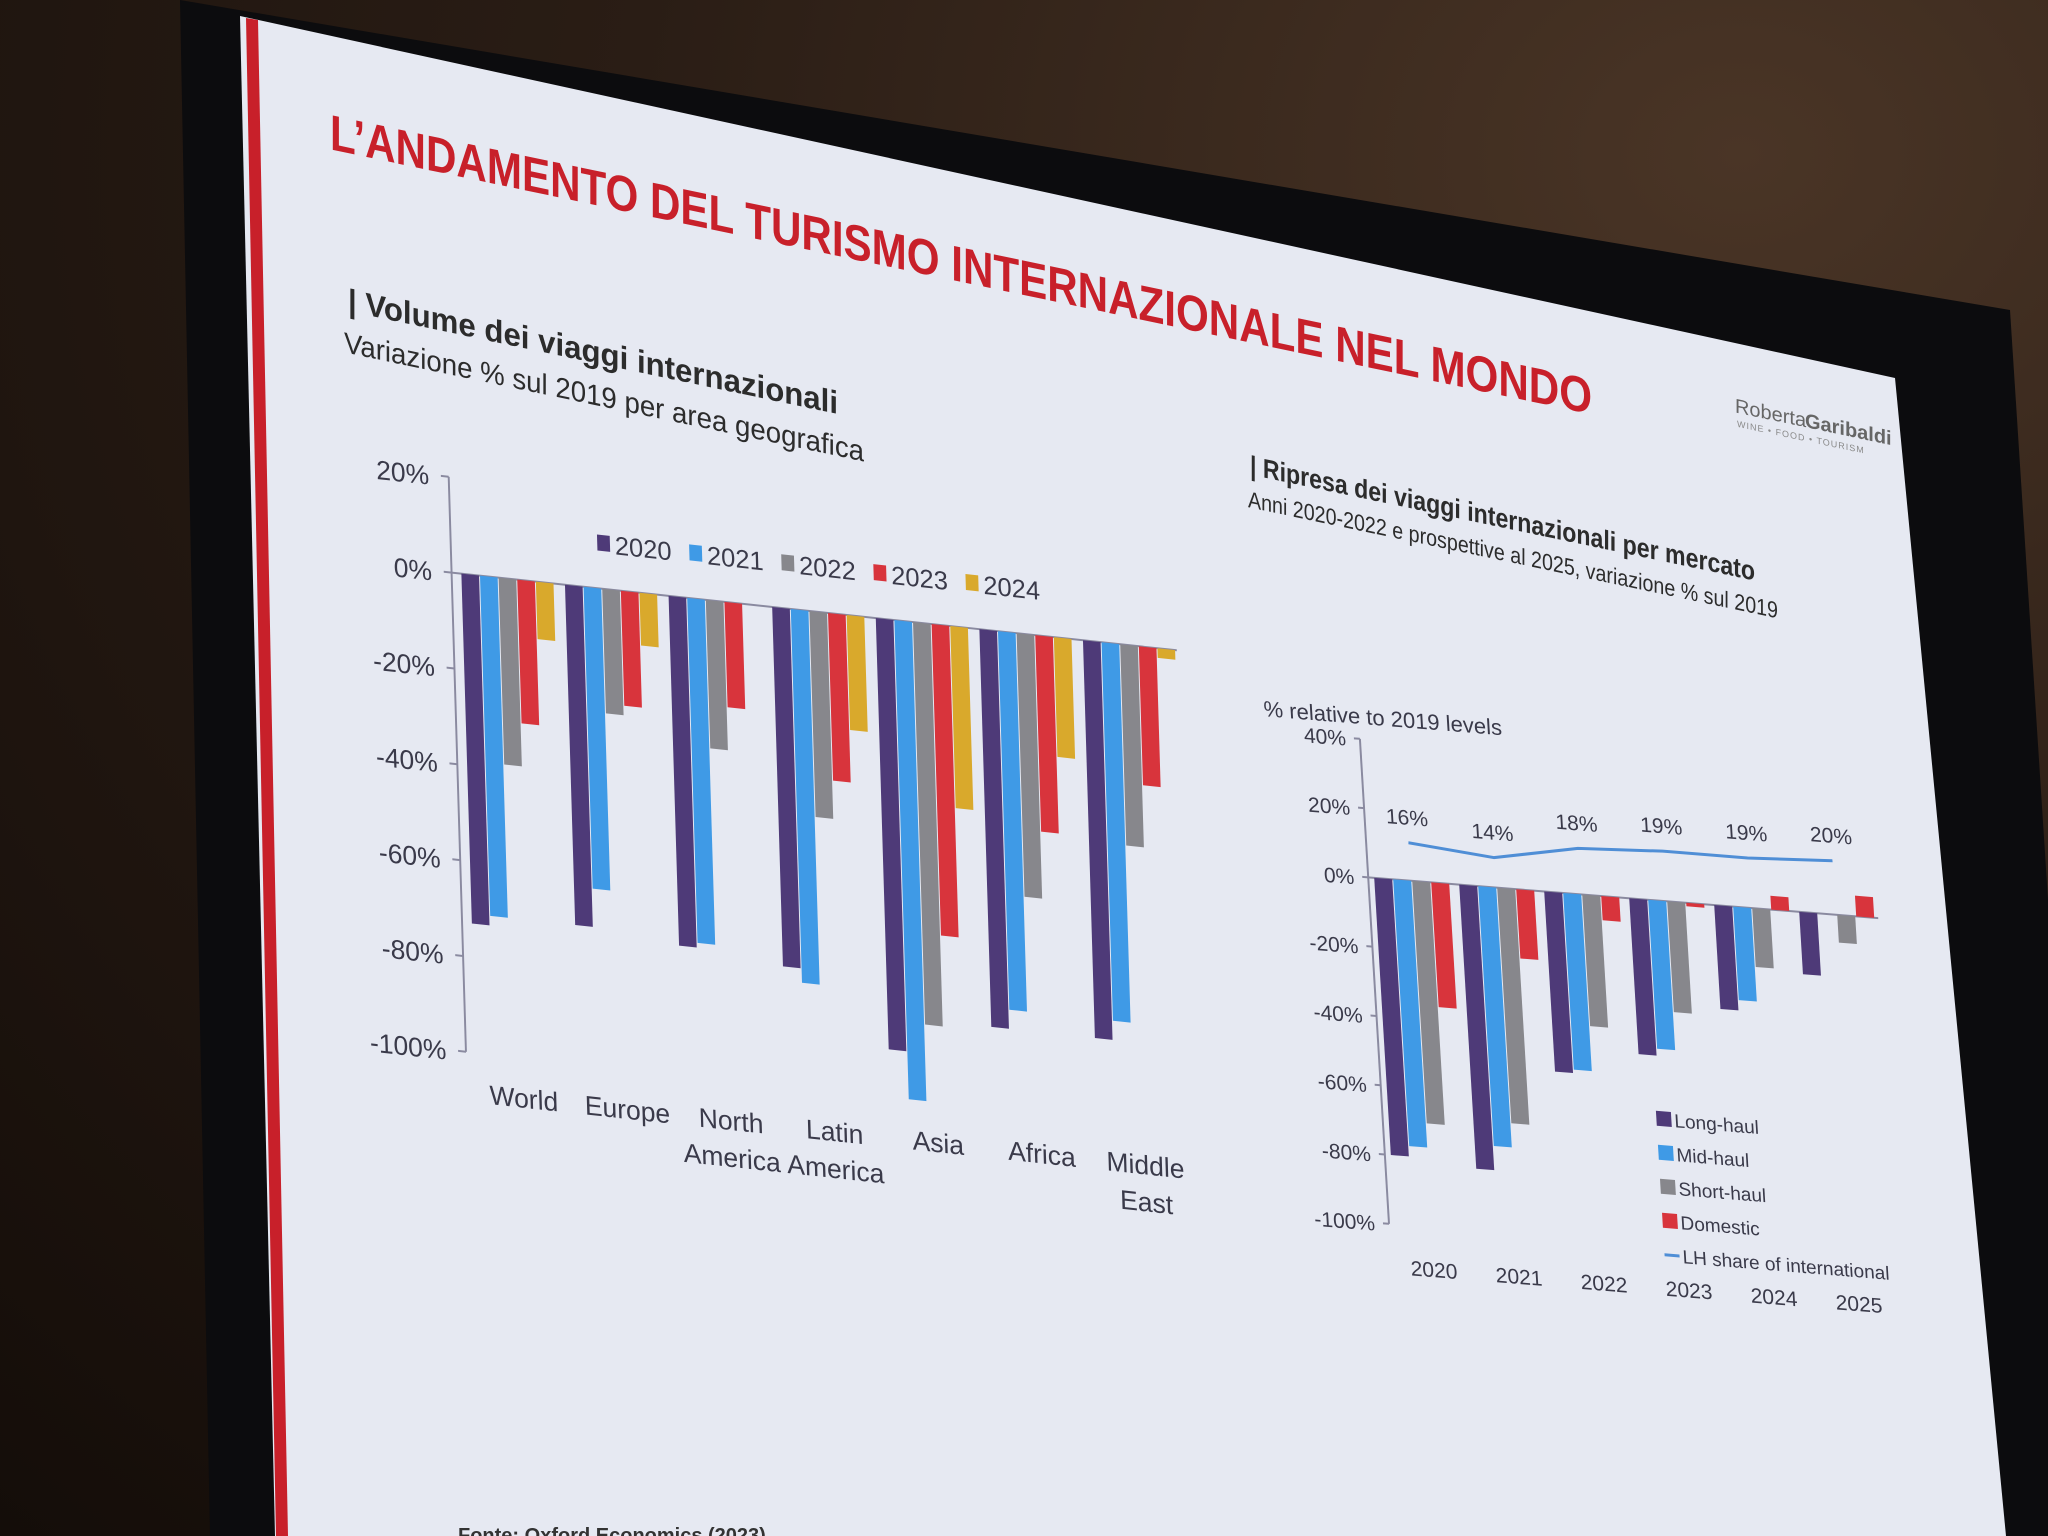 Image resolution: width=2048 pixels, height=1536 pixels. Describe the element at coordinates (938, 1143) in the screenshot. I see `left-category-label: Asia` at that location.